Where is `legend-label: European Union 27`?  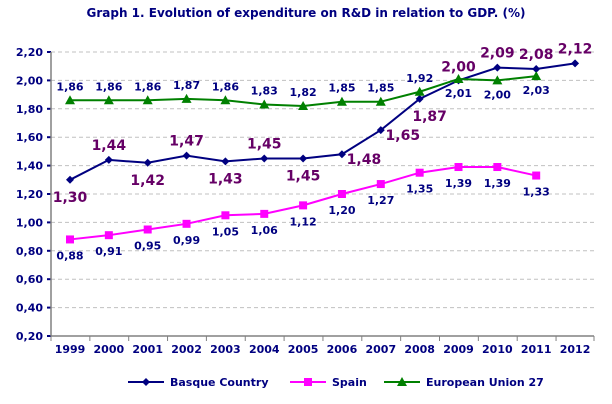
legend-label: European Union 27 is located at coordinates (485, 382).